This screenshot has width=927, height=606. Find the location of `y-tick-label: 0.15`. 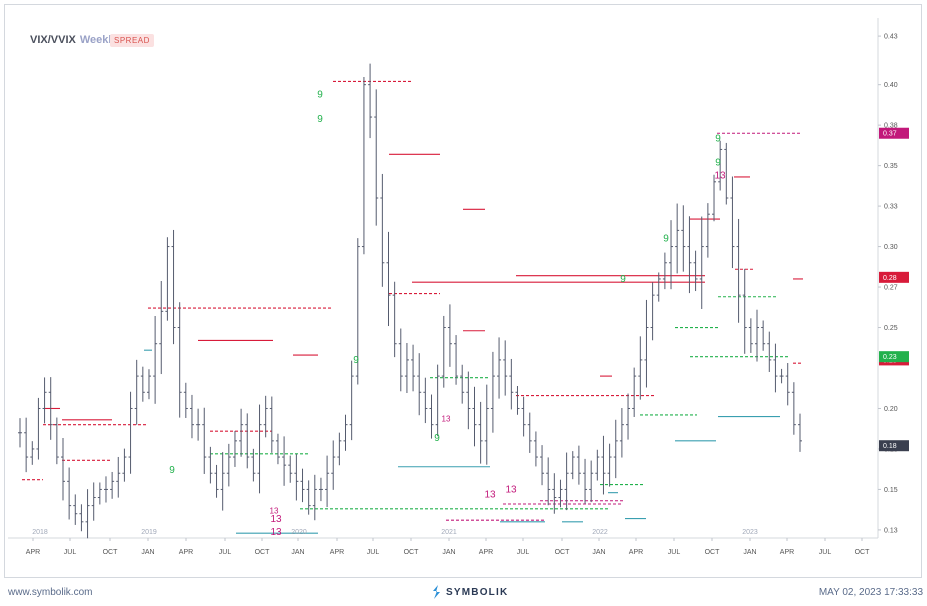

y-tick-label: 0.15 is located at coordinates (891, 490).